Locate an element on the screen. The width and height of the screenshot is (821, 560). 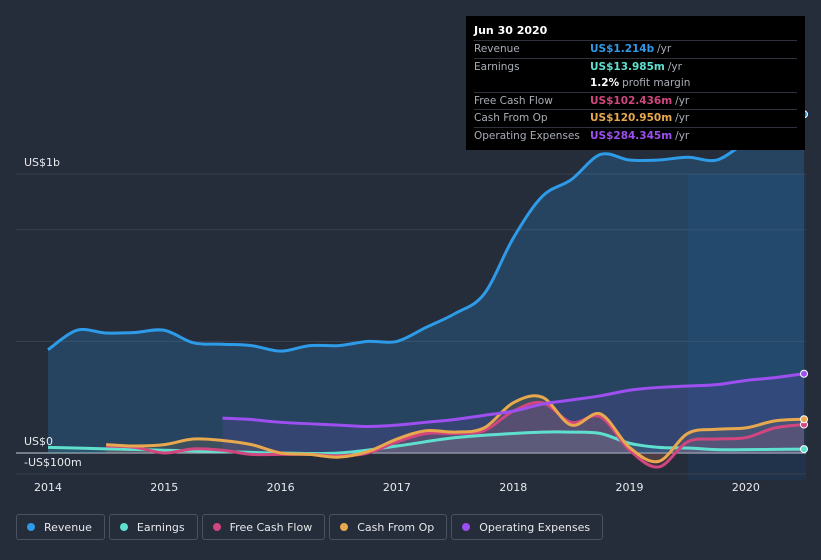
legend-item-free-cash-flow: Free Cash Flow is located at coordinates (263, 527).